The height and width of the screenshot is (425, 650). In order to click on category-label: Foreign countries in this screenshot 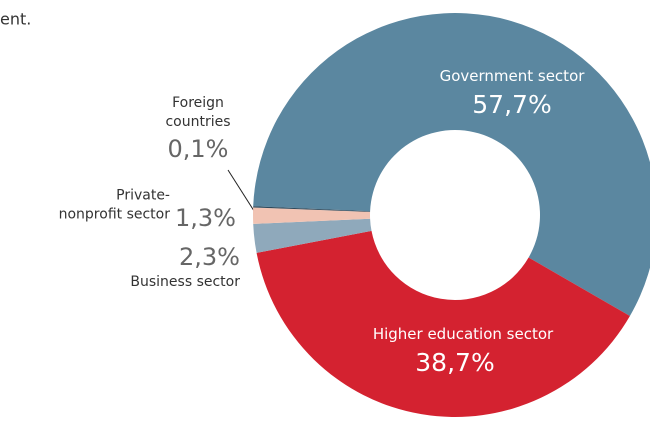, I will do `click(197, 112)`.